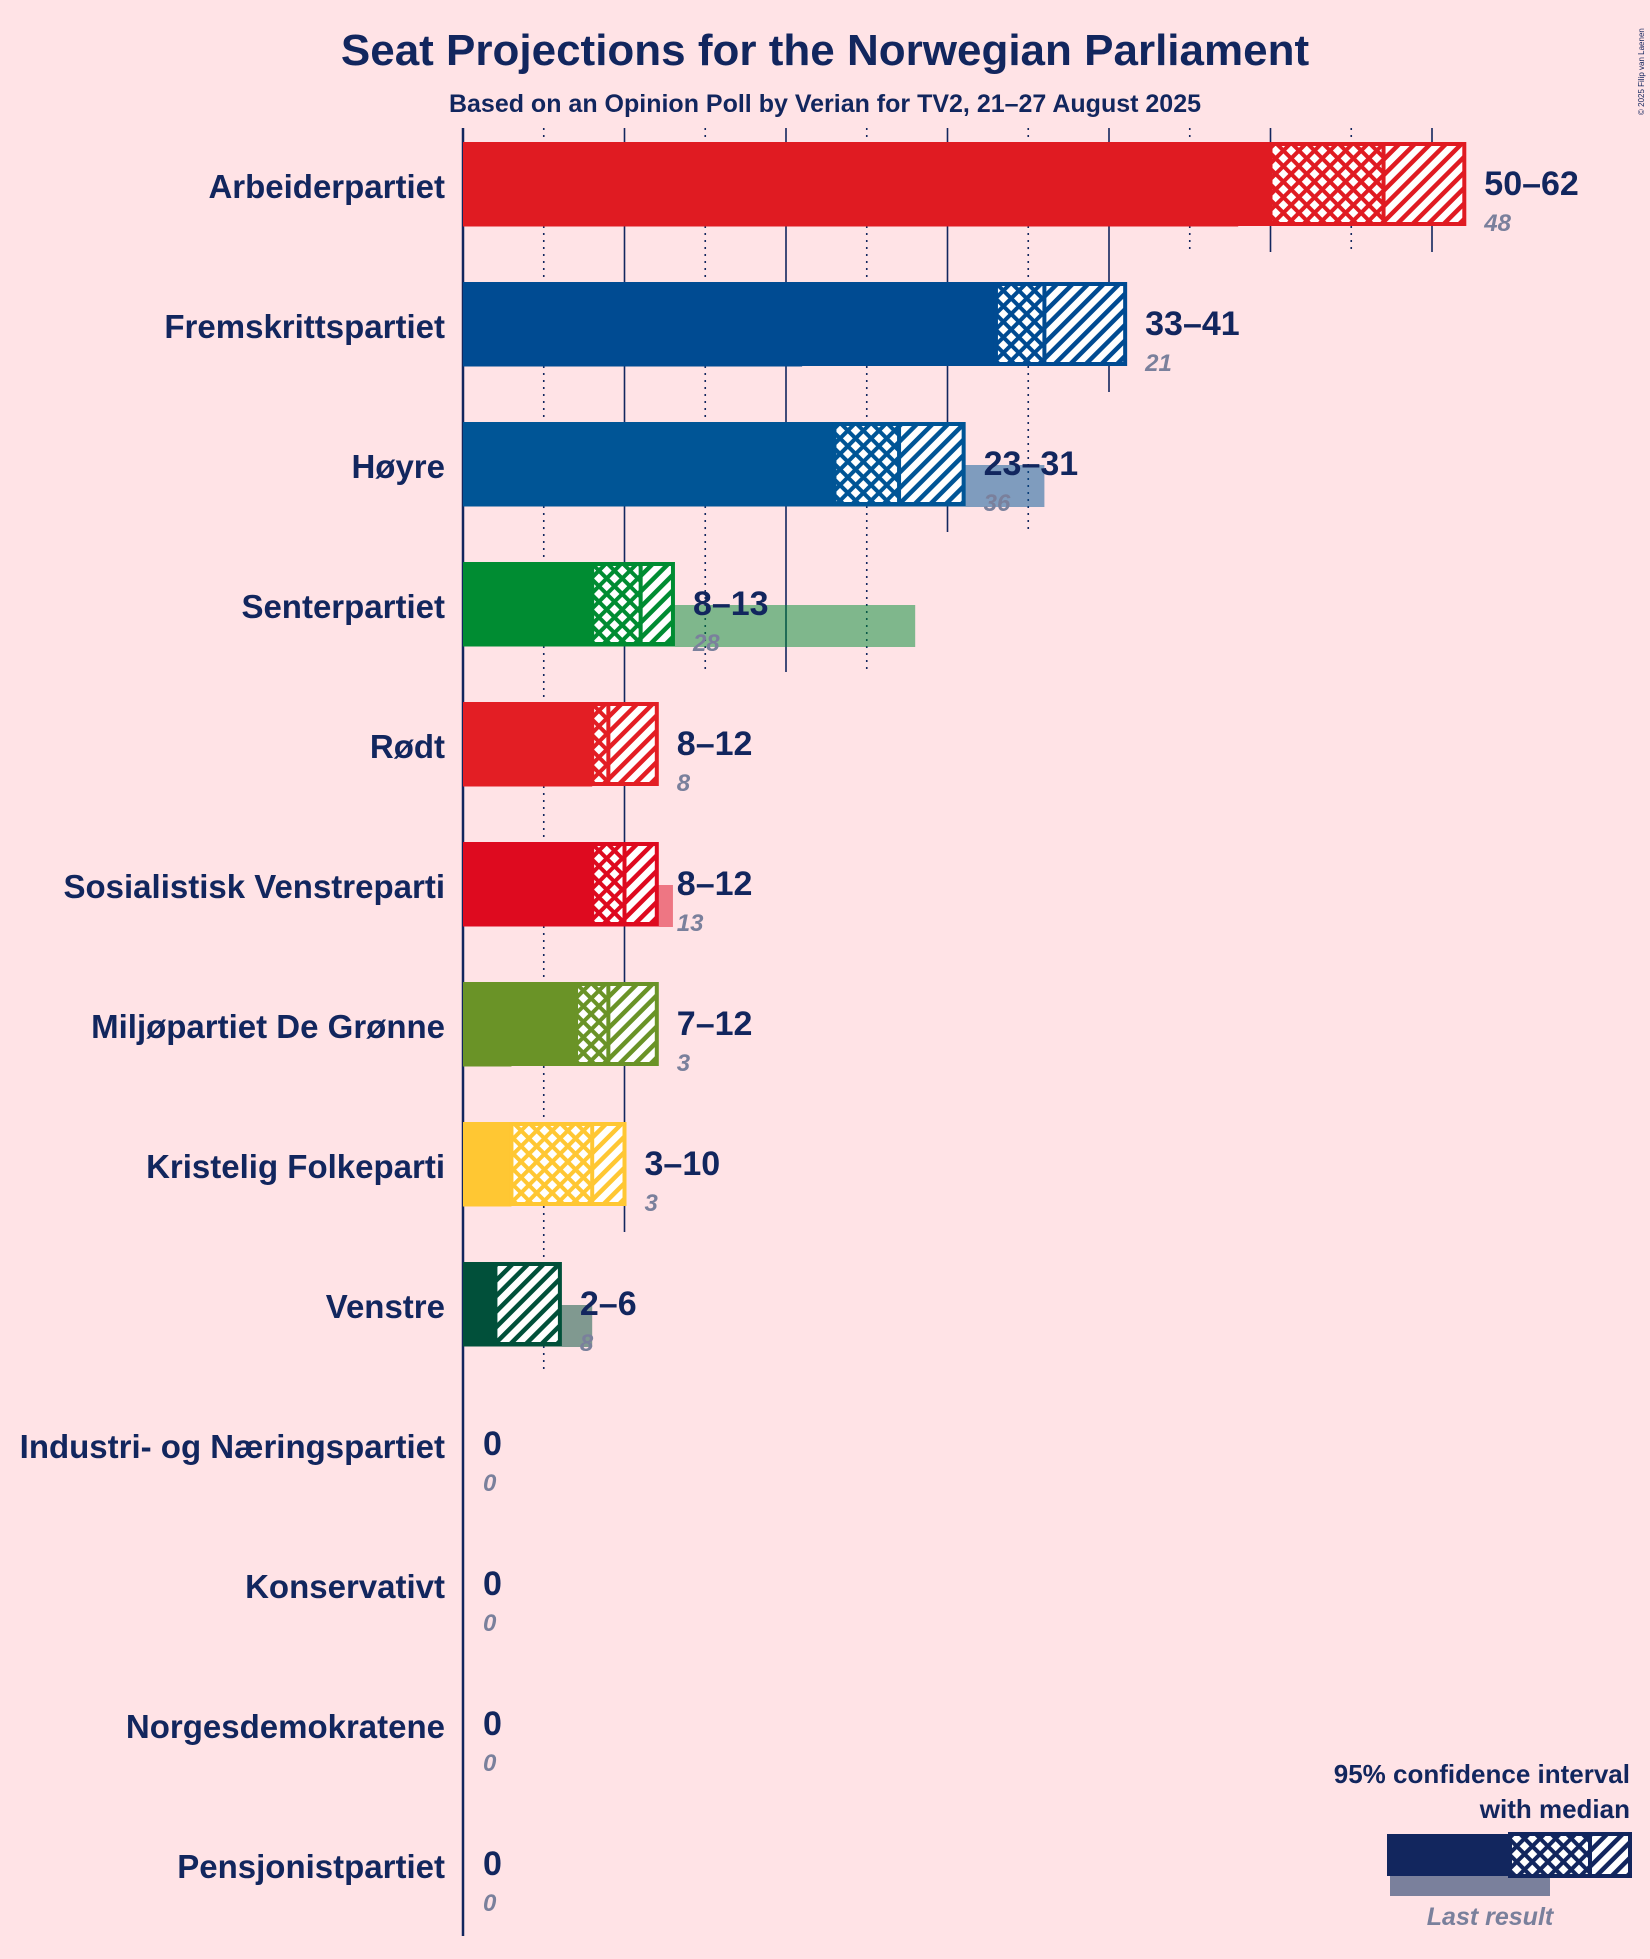  What do you see at coordinates (1448, 1855) in the screenshot?
I see `legend-solid-swatch` at bounding box center [1448, 1855].